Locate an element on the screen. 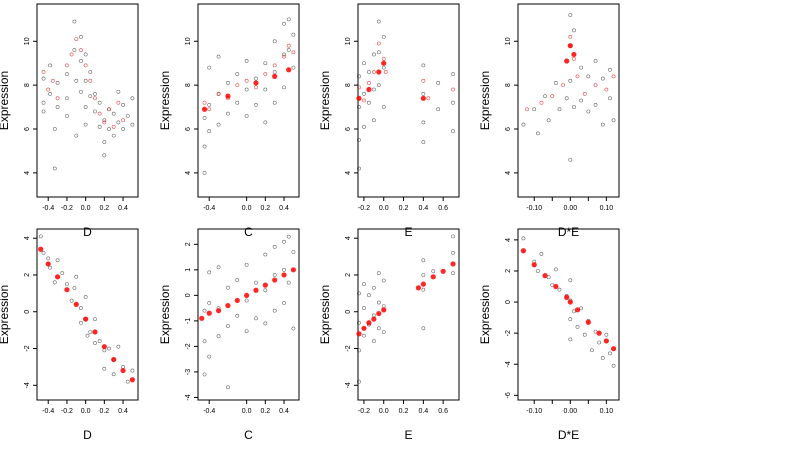  x-axis-label: D is located at coordinates (87, 435).